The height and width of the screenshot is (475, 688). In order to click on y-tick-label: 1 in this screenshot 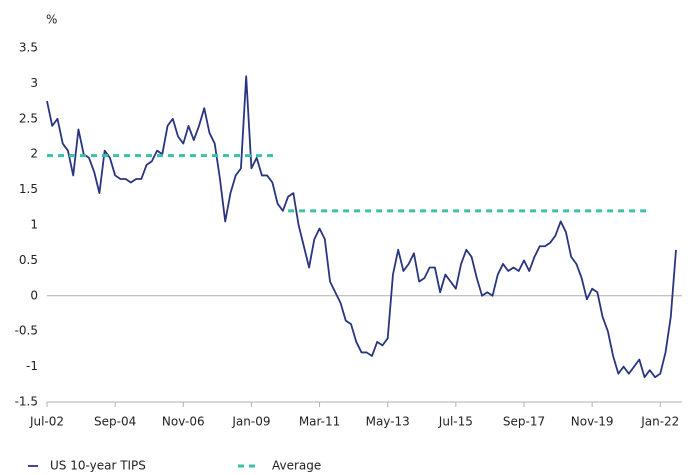, I will do `click(34, 225)`.